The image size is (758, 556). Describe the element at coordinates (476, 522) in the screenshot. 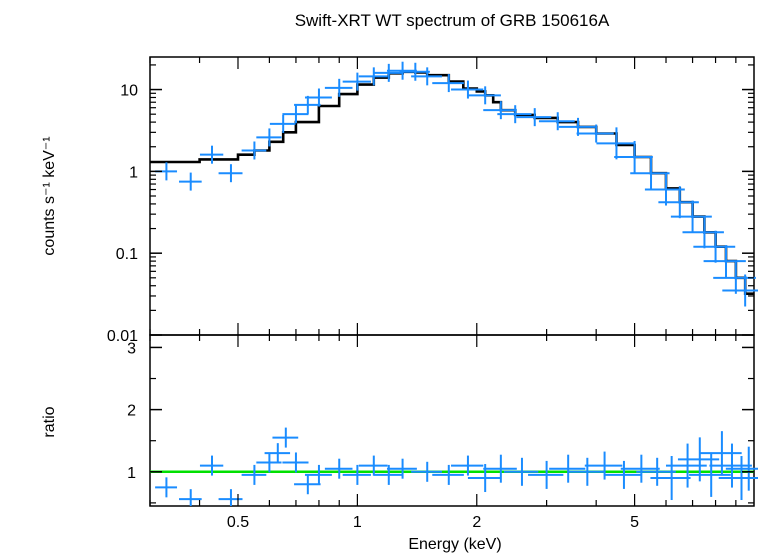

I see `x-tick-label: 2` at that location.